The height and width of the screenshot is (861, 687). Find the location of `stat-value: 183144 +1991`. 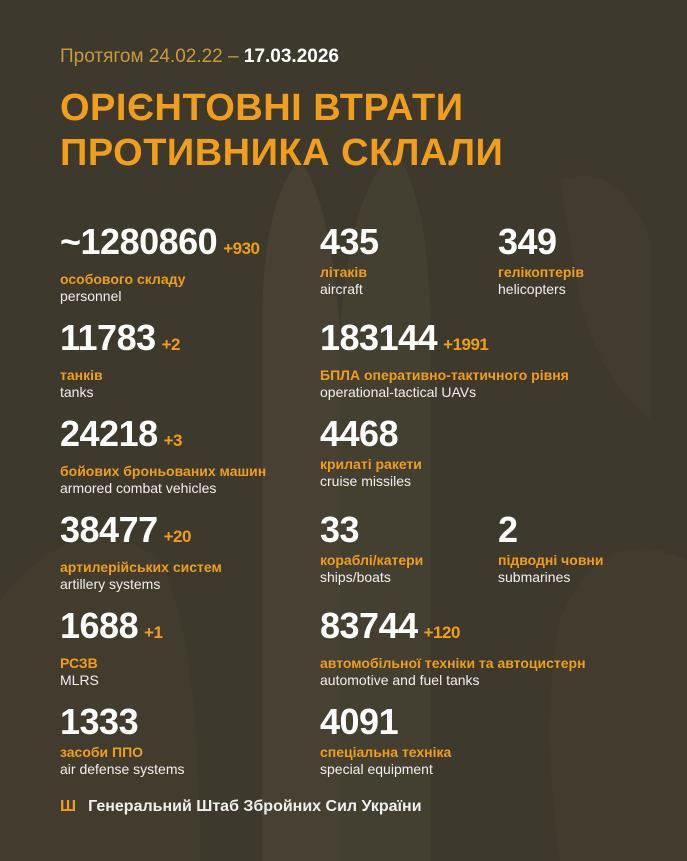

stat-value: 183144 +1991 is located at coordinates (444, 341).